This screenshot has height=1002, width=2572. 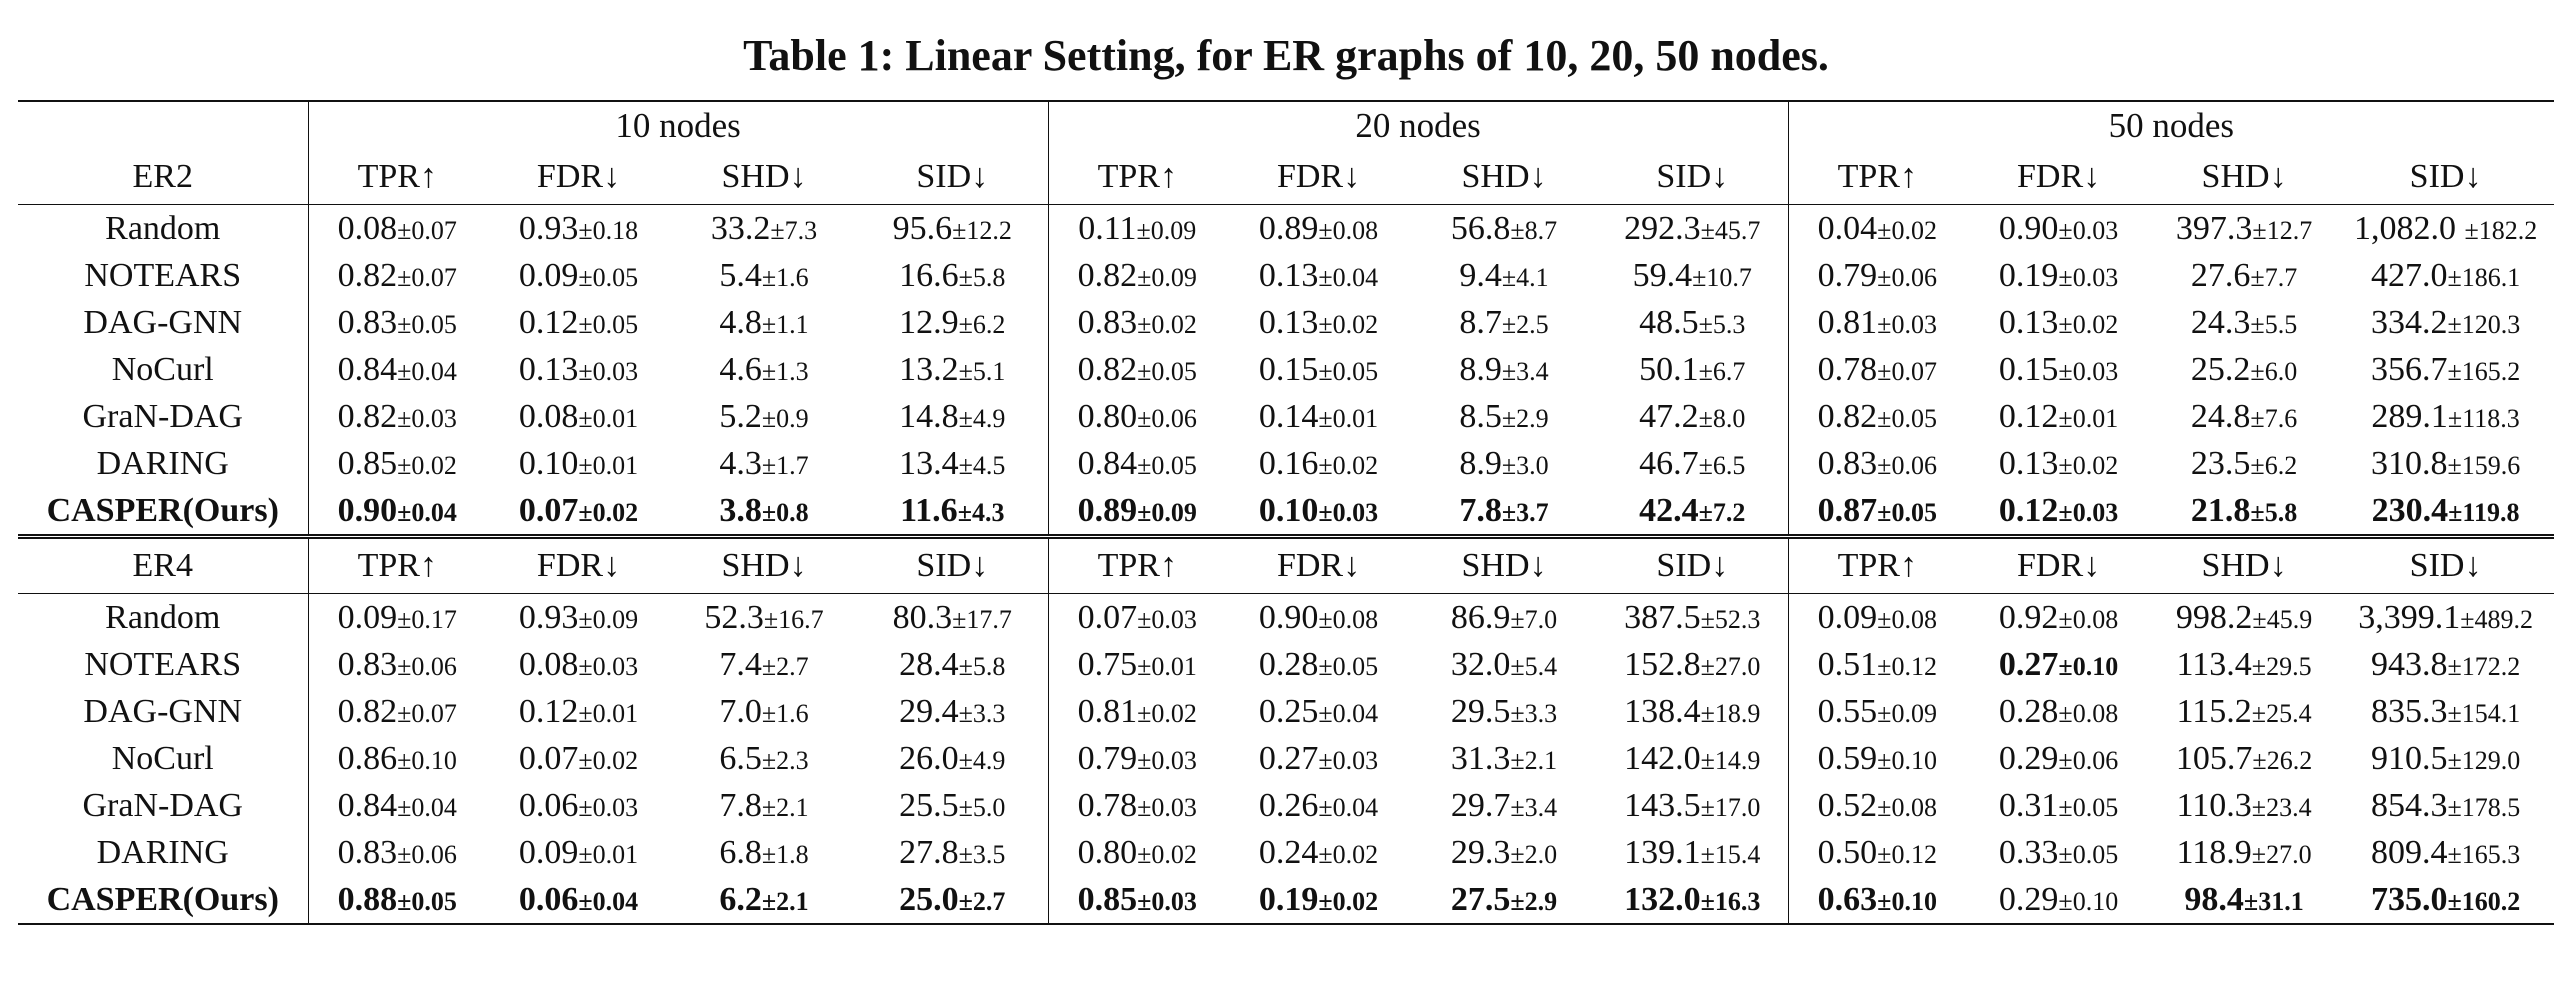 I want to click on cell-std: ±2.9, so click(x=1534, y=901).